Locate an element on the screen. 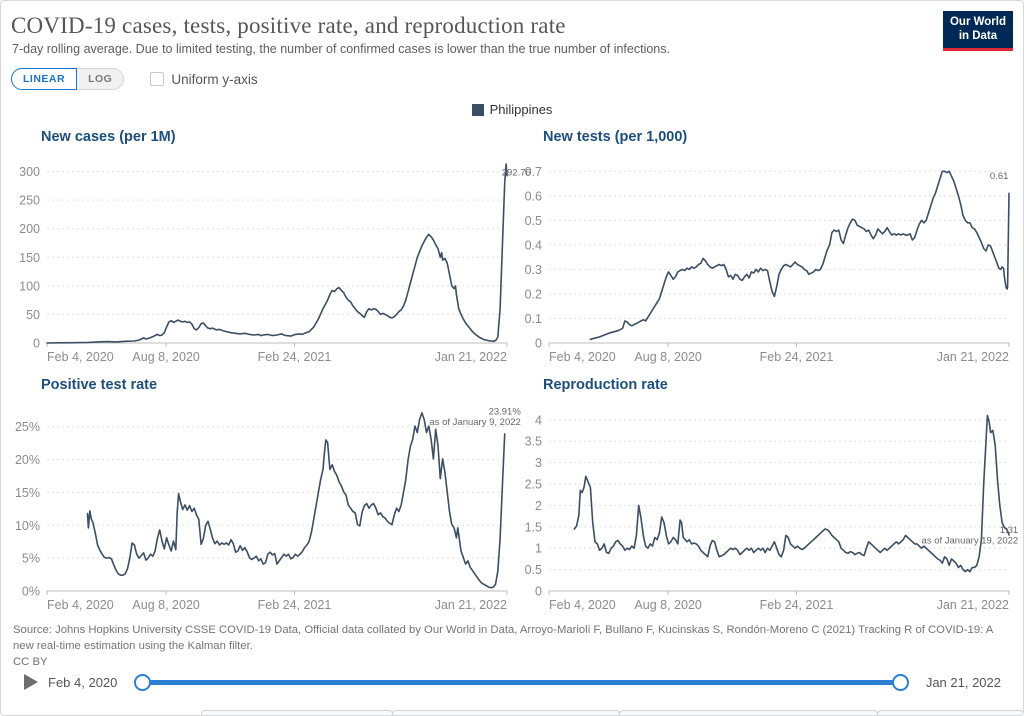 The image size is (1024, 716). owid-logo-line1: Our World is located at coordinates (977, 22).